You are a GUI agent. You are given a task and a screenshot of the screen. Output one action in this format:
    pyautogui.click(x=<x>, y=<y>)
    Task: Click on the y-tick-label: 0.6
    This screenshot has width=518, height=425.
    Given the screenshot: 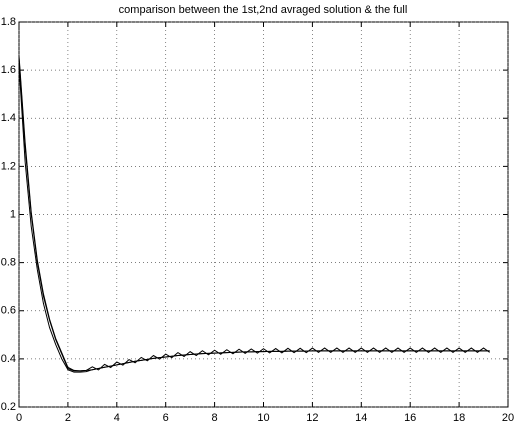 What is the action you would take?
    pyautogui.click(x=8, y=311)
    